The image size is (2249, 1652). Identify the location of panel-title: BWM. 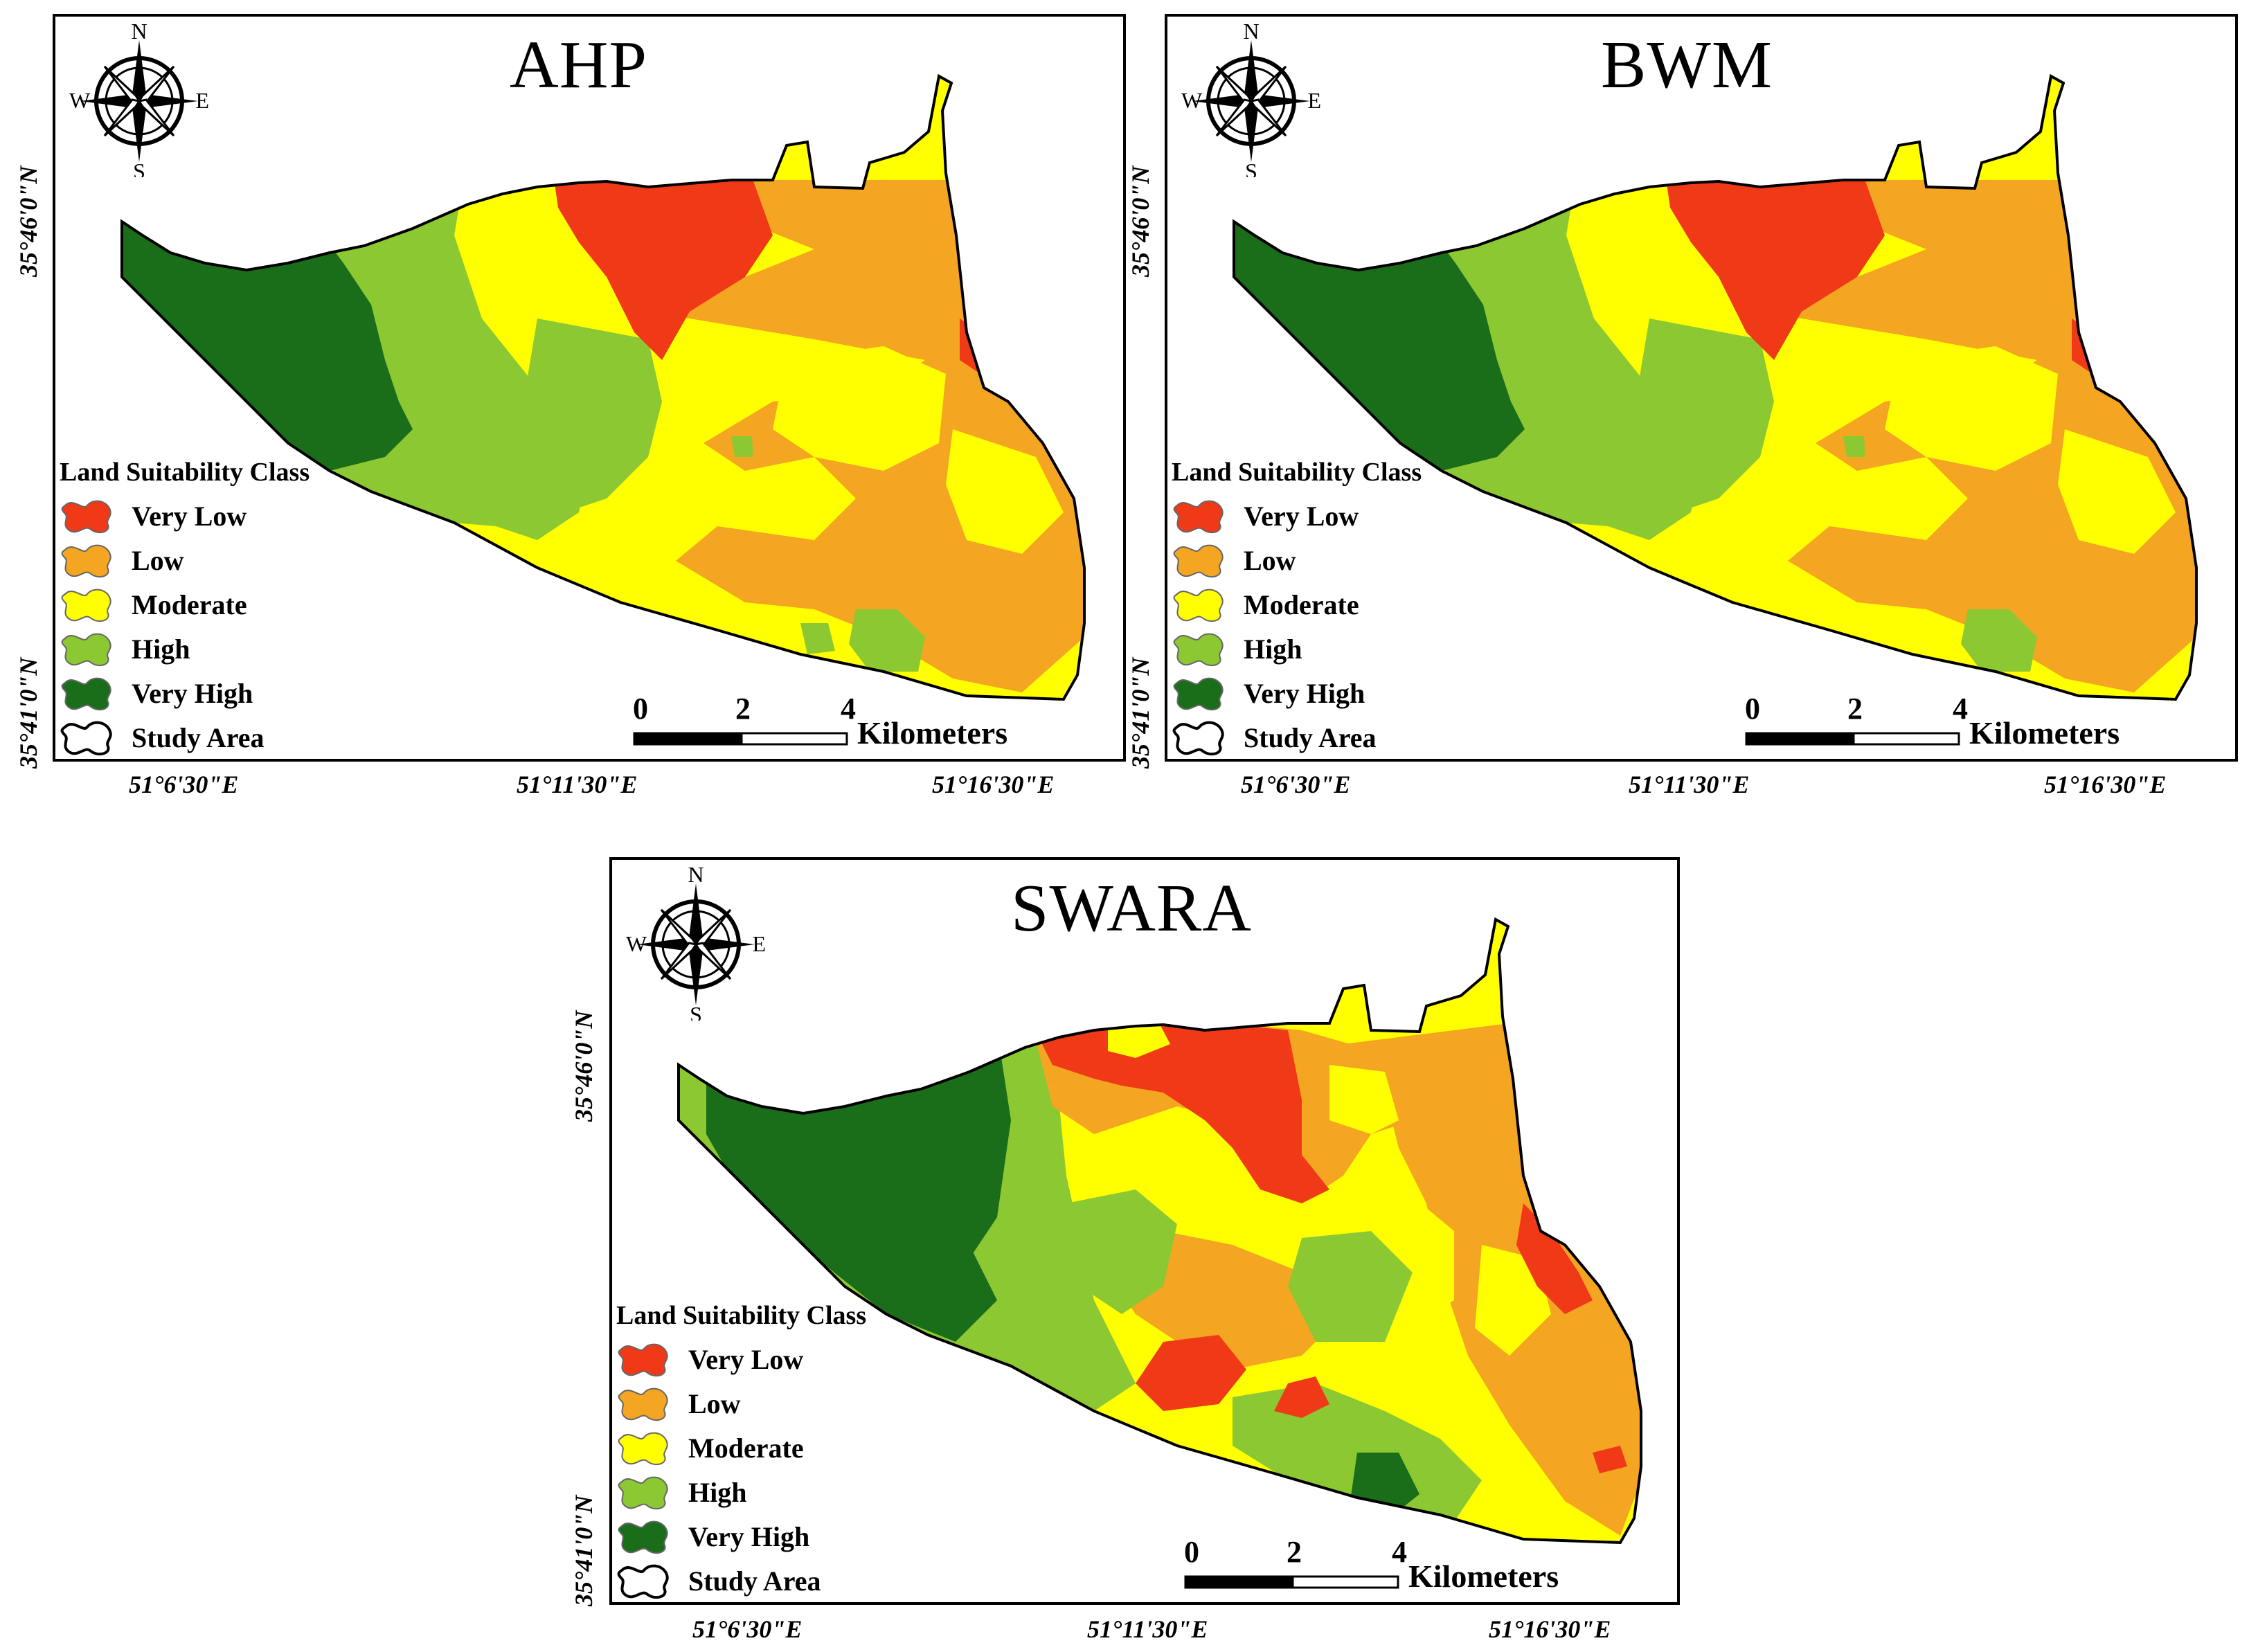
(1687, 65).